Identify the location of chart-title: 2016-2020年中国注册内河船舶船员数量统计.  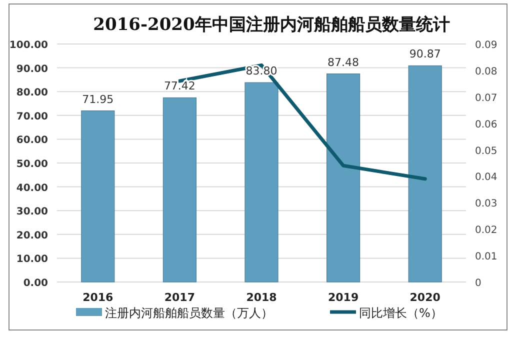
(271, 25).